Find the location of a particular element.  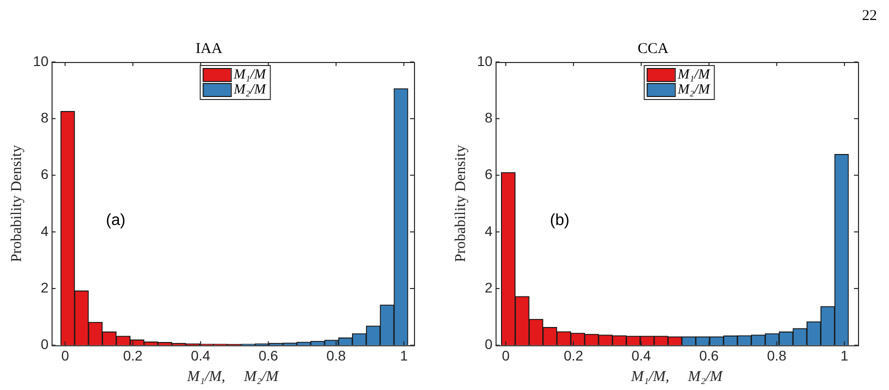

chart-title: IAA is located at coordinates (209, 48).